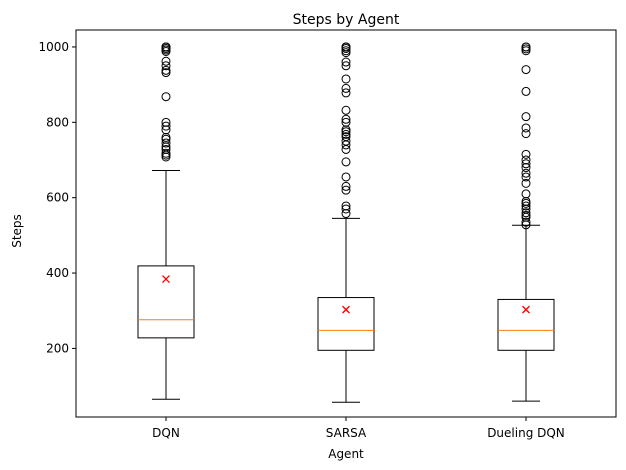 This screenshot has height=470, width=626. I want to click on y-tick-label: 200, so click(57, 348).